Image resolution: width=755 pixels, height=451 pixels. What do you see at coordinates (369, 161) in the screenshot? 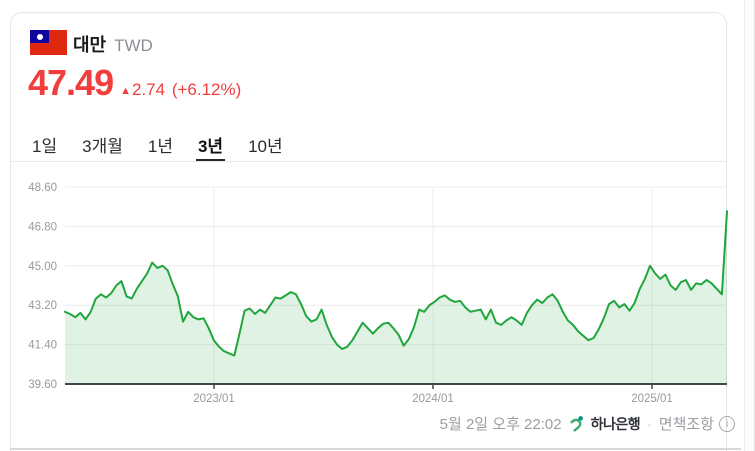
I see `tabbar-divider` at bounding box center [369, 161].